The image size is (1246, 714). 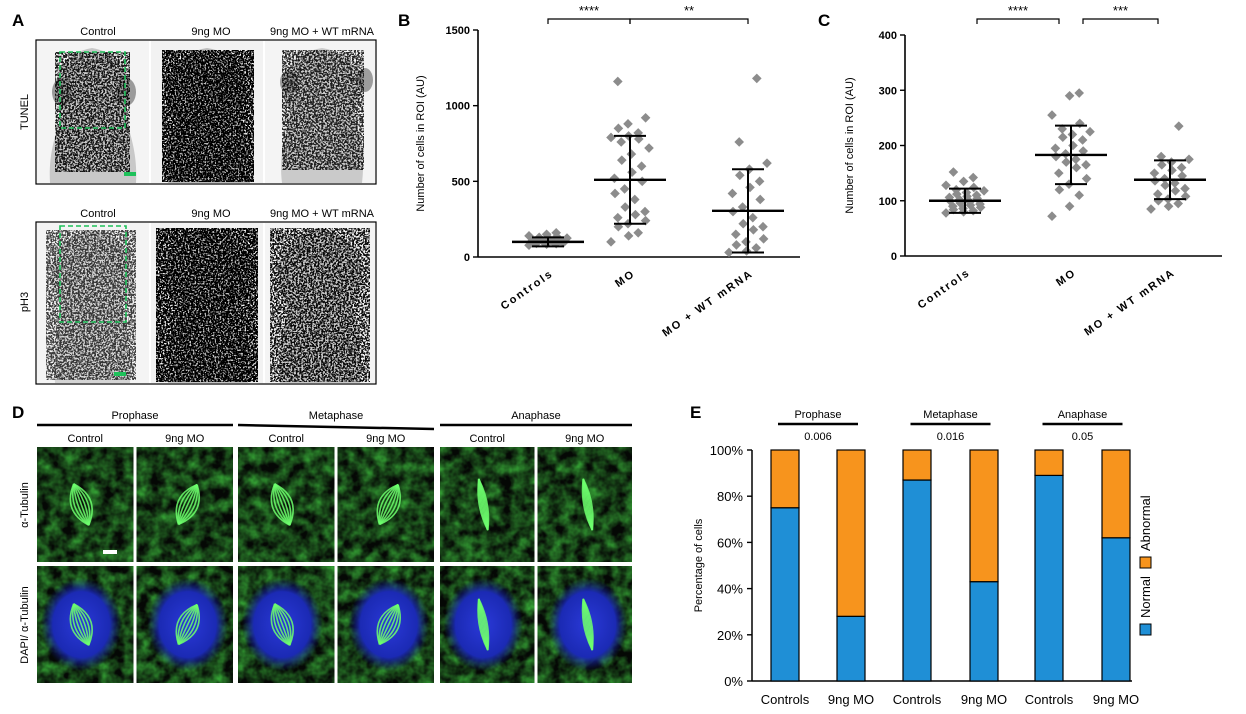 What do you see at coordinates (25, 624) in the screenshot?
I see `row-label-merge: DAPI/ α-Tubulin` at bounding box center [25, 624].